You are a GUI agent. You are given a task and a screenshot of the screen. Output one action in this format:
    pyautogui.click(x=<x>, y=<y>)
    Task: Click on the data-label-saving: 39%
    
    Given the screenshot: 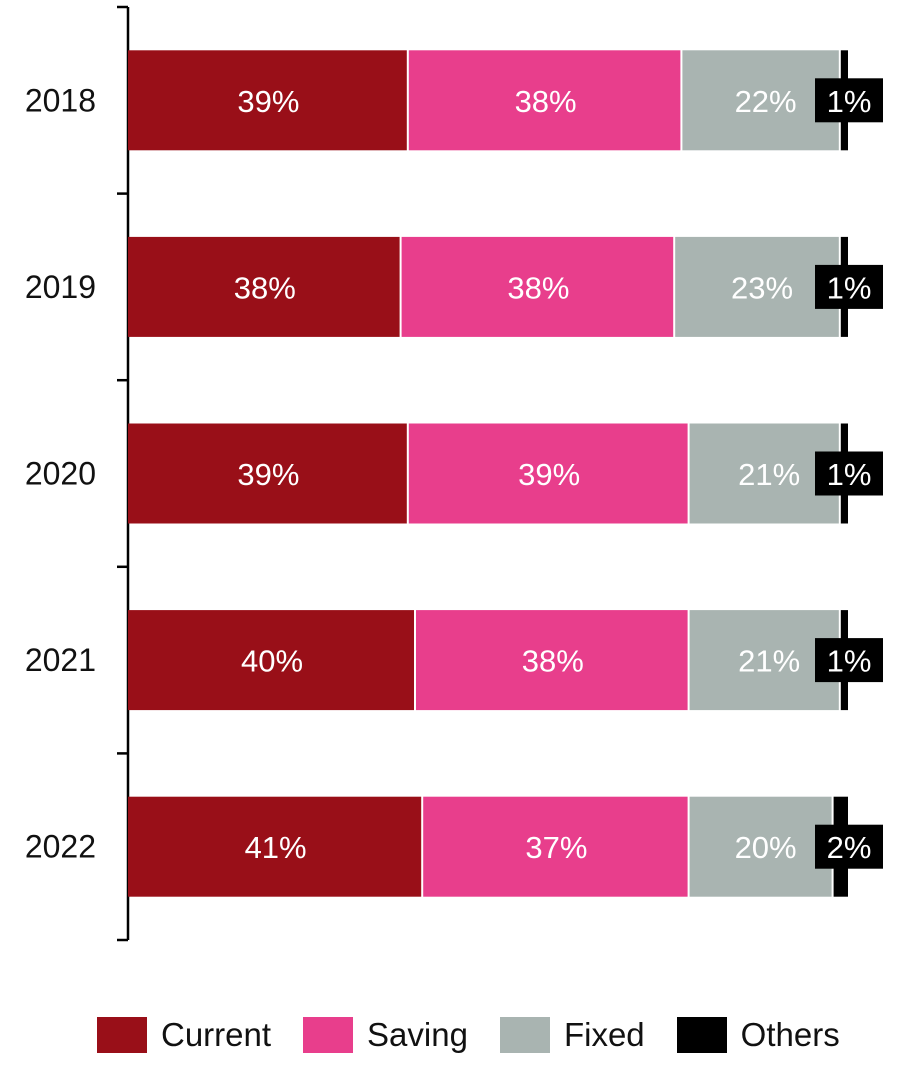 What is the action you would take?
    pyautogui.click(x=549, y=474)
    